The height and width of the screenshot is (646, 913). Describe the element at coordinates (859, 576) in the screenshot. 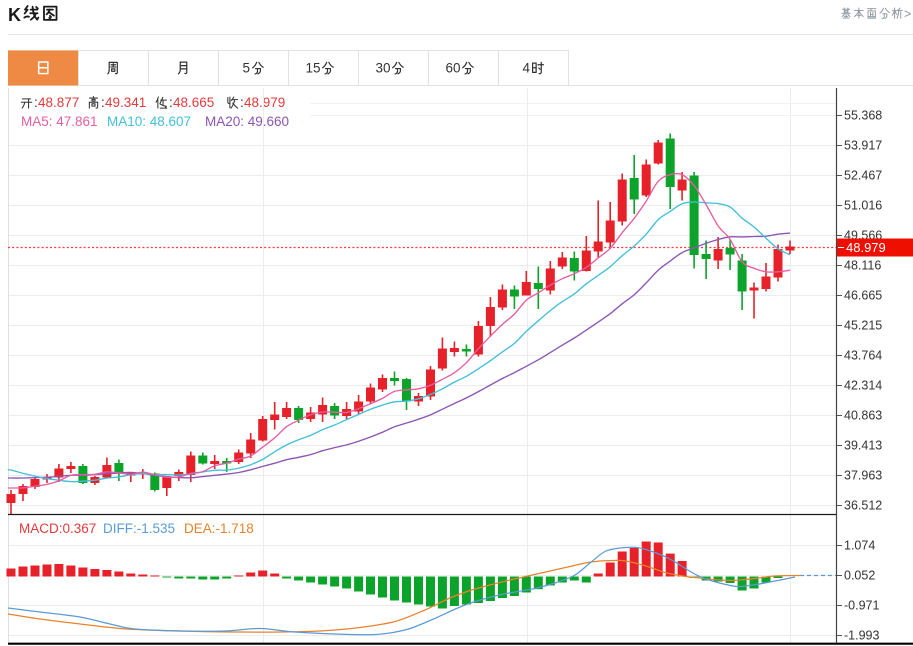

I see `svg-text: 0.052` at that location.